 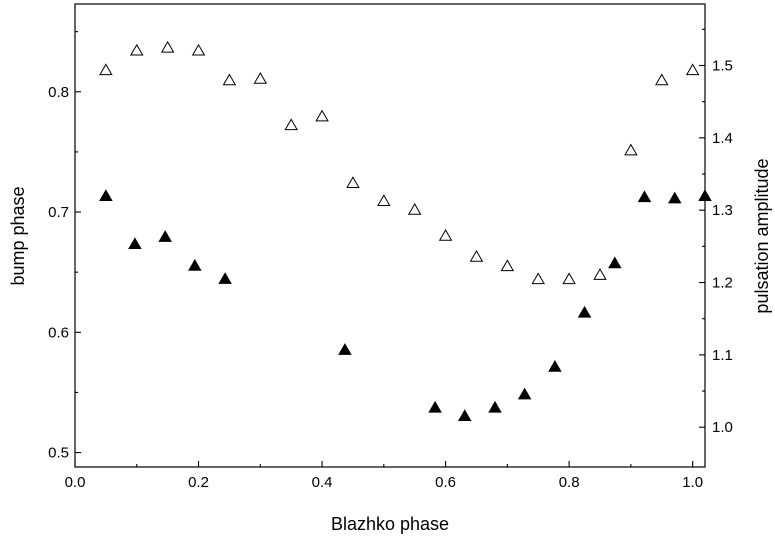 I want to click on y-tick-label: 0.8, so click(x=58, y=92).